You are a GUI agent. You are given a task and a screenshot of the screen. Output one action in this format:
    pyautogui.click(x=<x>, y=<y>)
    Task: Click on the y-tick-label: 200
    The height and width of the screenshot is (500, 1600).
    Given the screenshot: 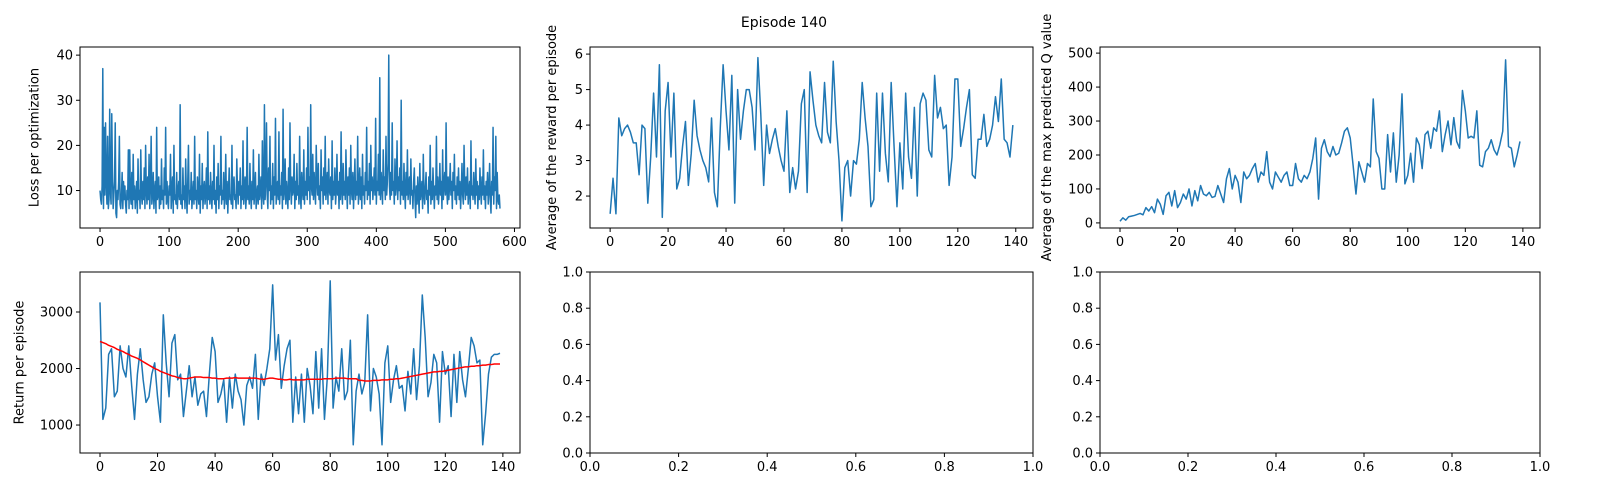 What is the action you would take?
    pyautogui.click(x=1080, y=155)
    